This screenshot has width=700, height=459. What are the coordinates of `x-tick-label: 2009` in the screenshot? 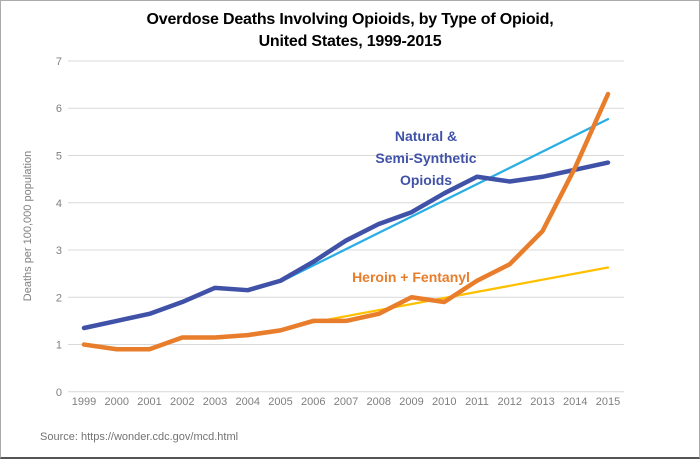 It's located at (411, 402).